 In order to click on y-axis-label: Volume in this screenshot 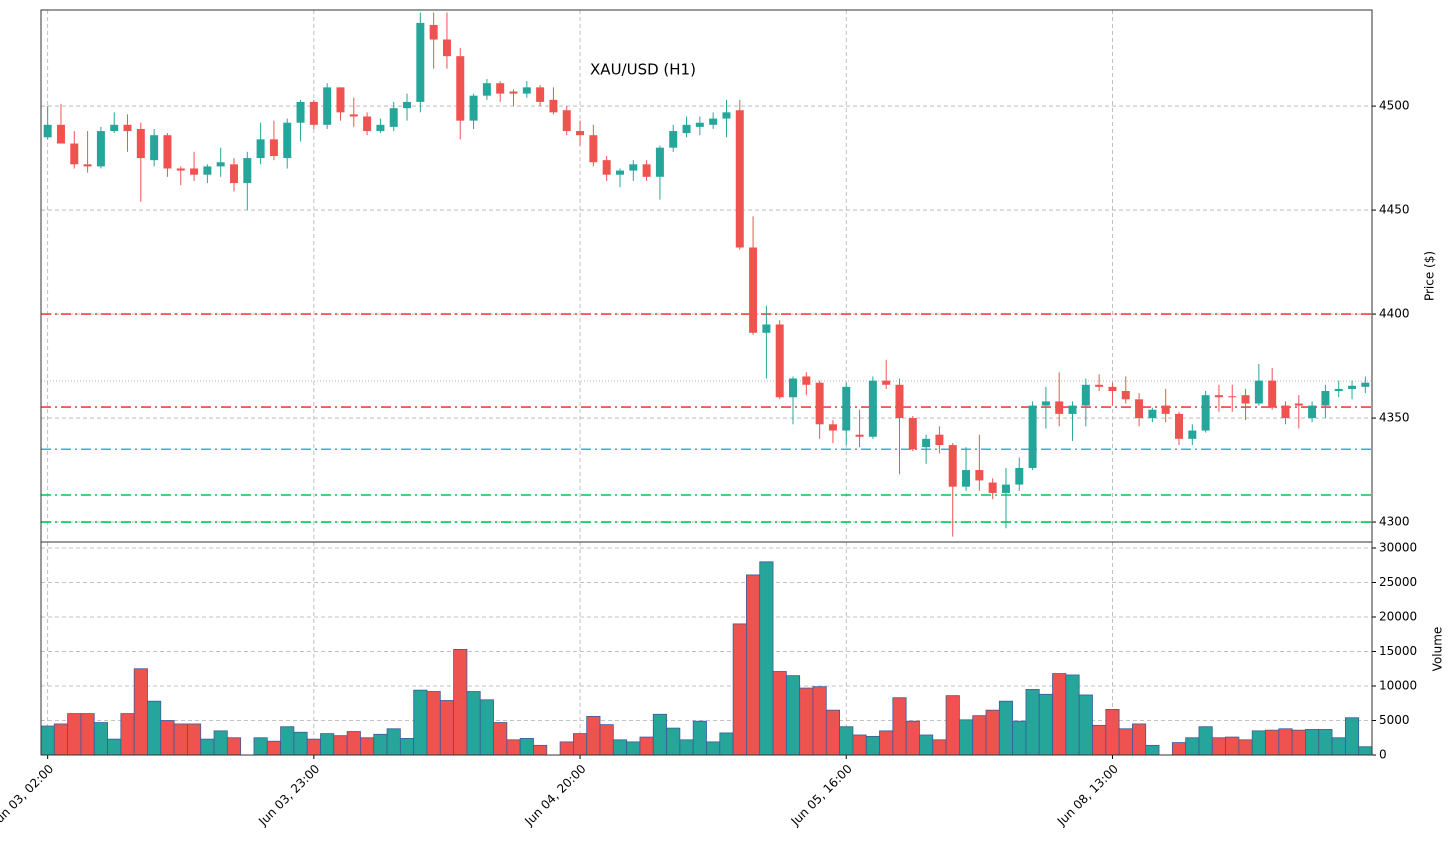, I will do `click(1438, 649)`.